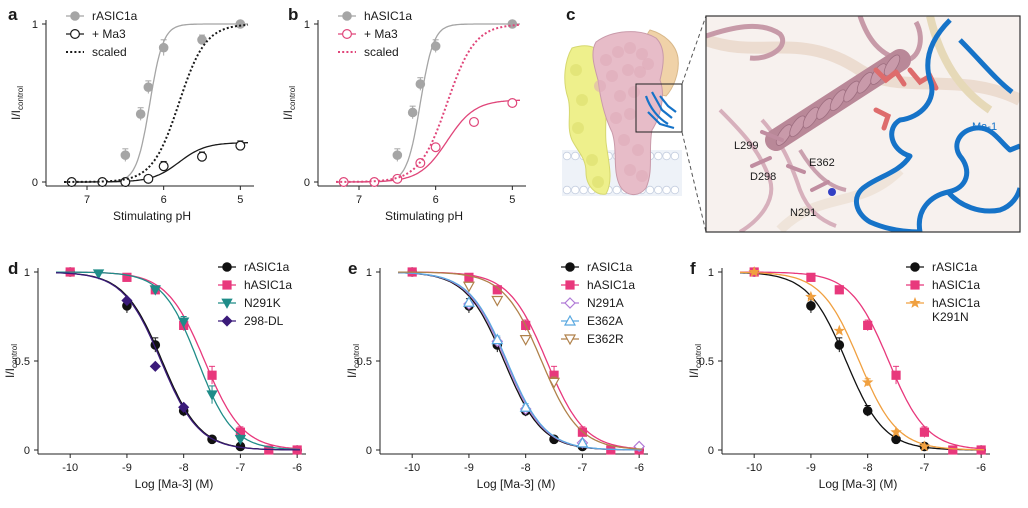  I want to click on residue-label-n291: N291, so click(803, 213).